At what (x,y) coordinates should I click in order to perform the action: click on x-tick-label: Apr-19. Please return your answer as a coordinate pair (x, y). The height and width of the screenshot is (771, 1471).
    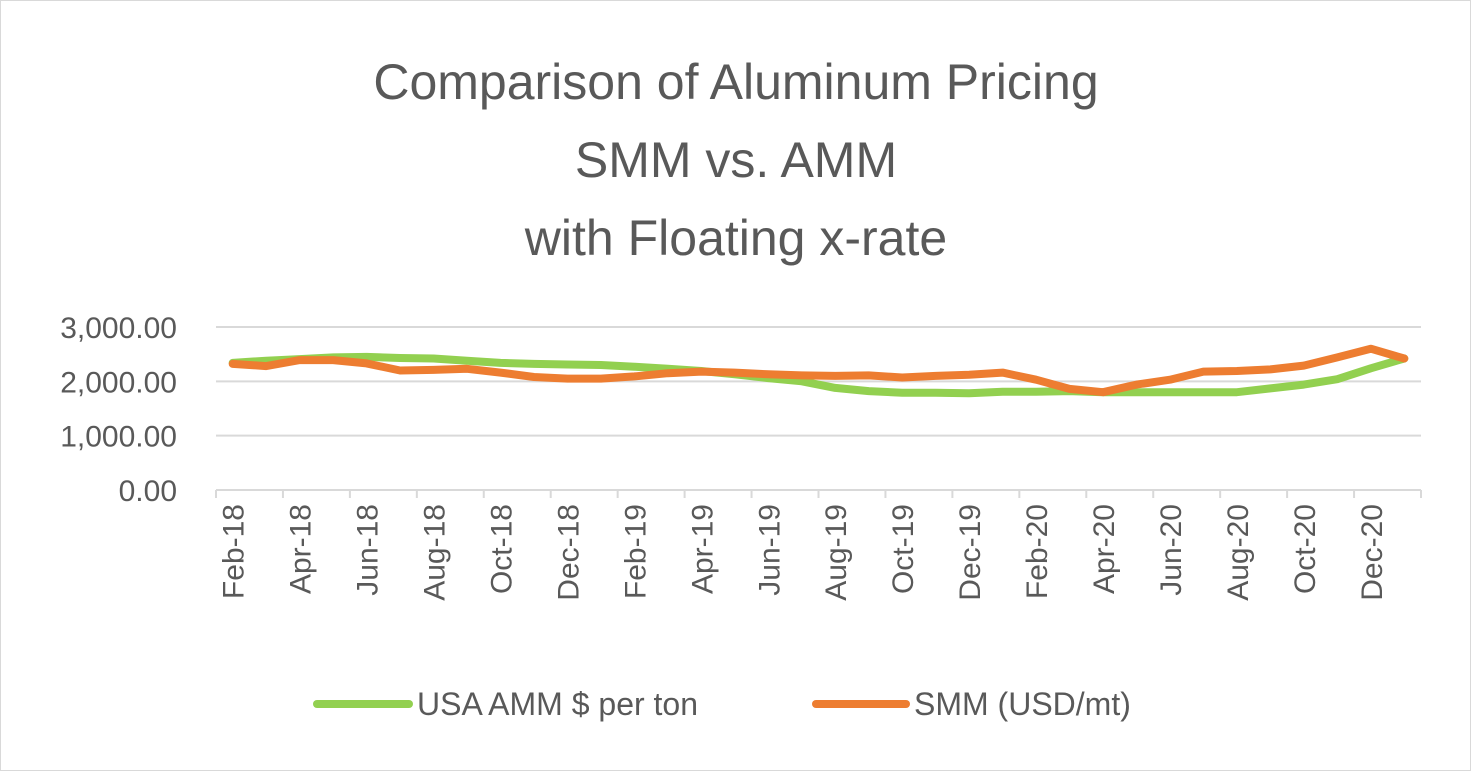
    Looking at the image, I should click on (702, 549).